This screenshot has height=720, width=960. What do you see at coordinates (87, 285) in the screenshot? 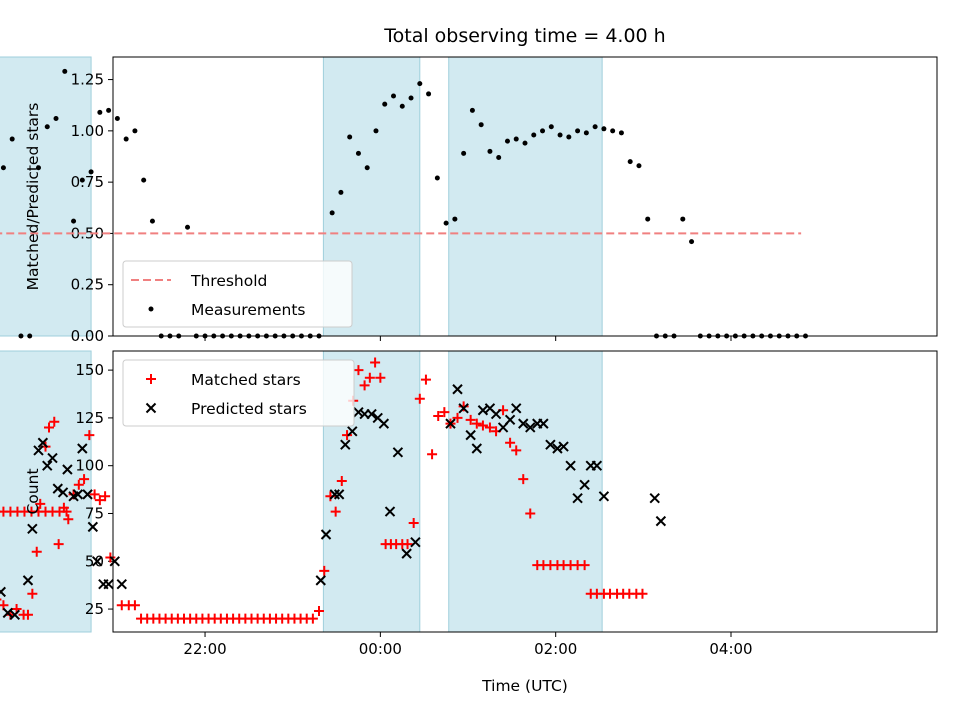
I see `y-tick-label: 0.25` at bounding box center [87, 285].